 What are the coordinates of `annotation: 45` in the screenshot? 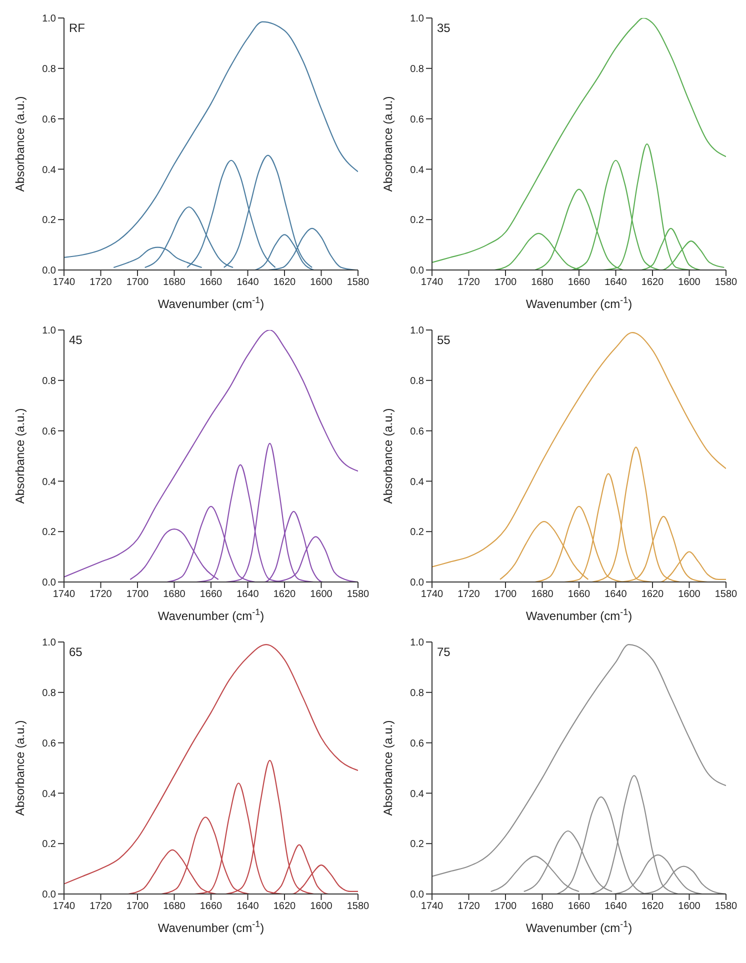 It's located at (75, 340).